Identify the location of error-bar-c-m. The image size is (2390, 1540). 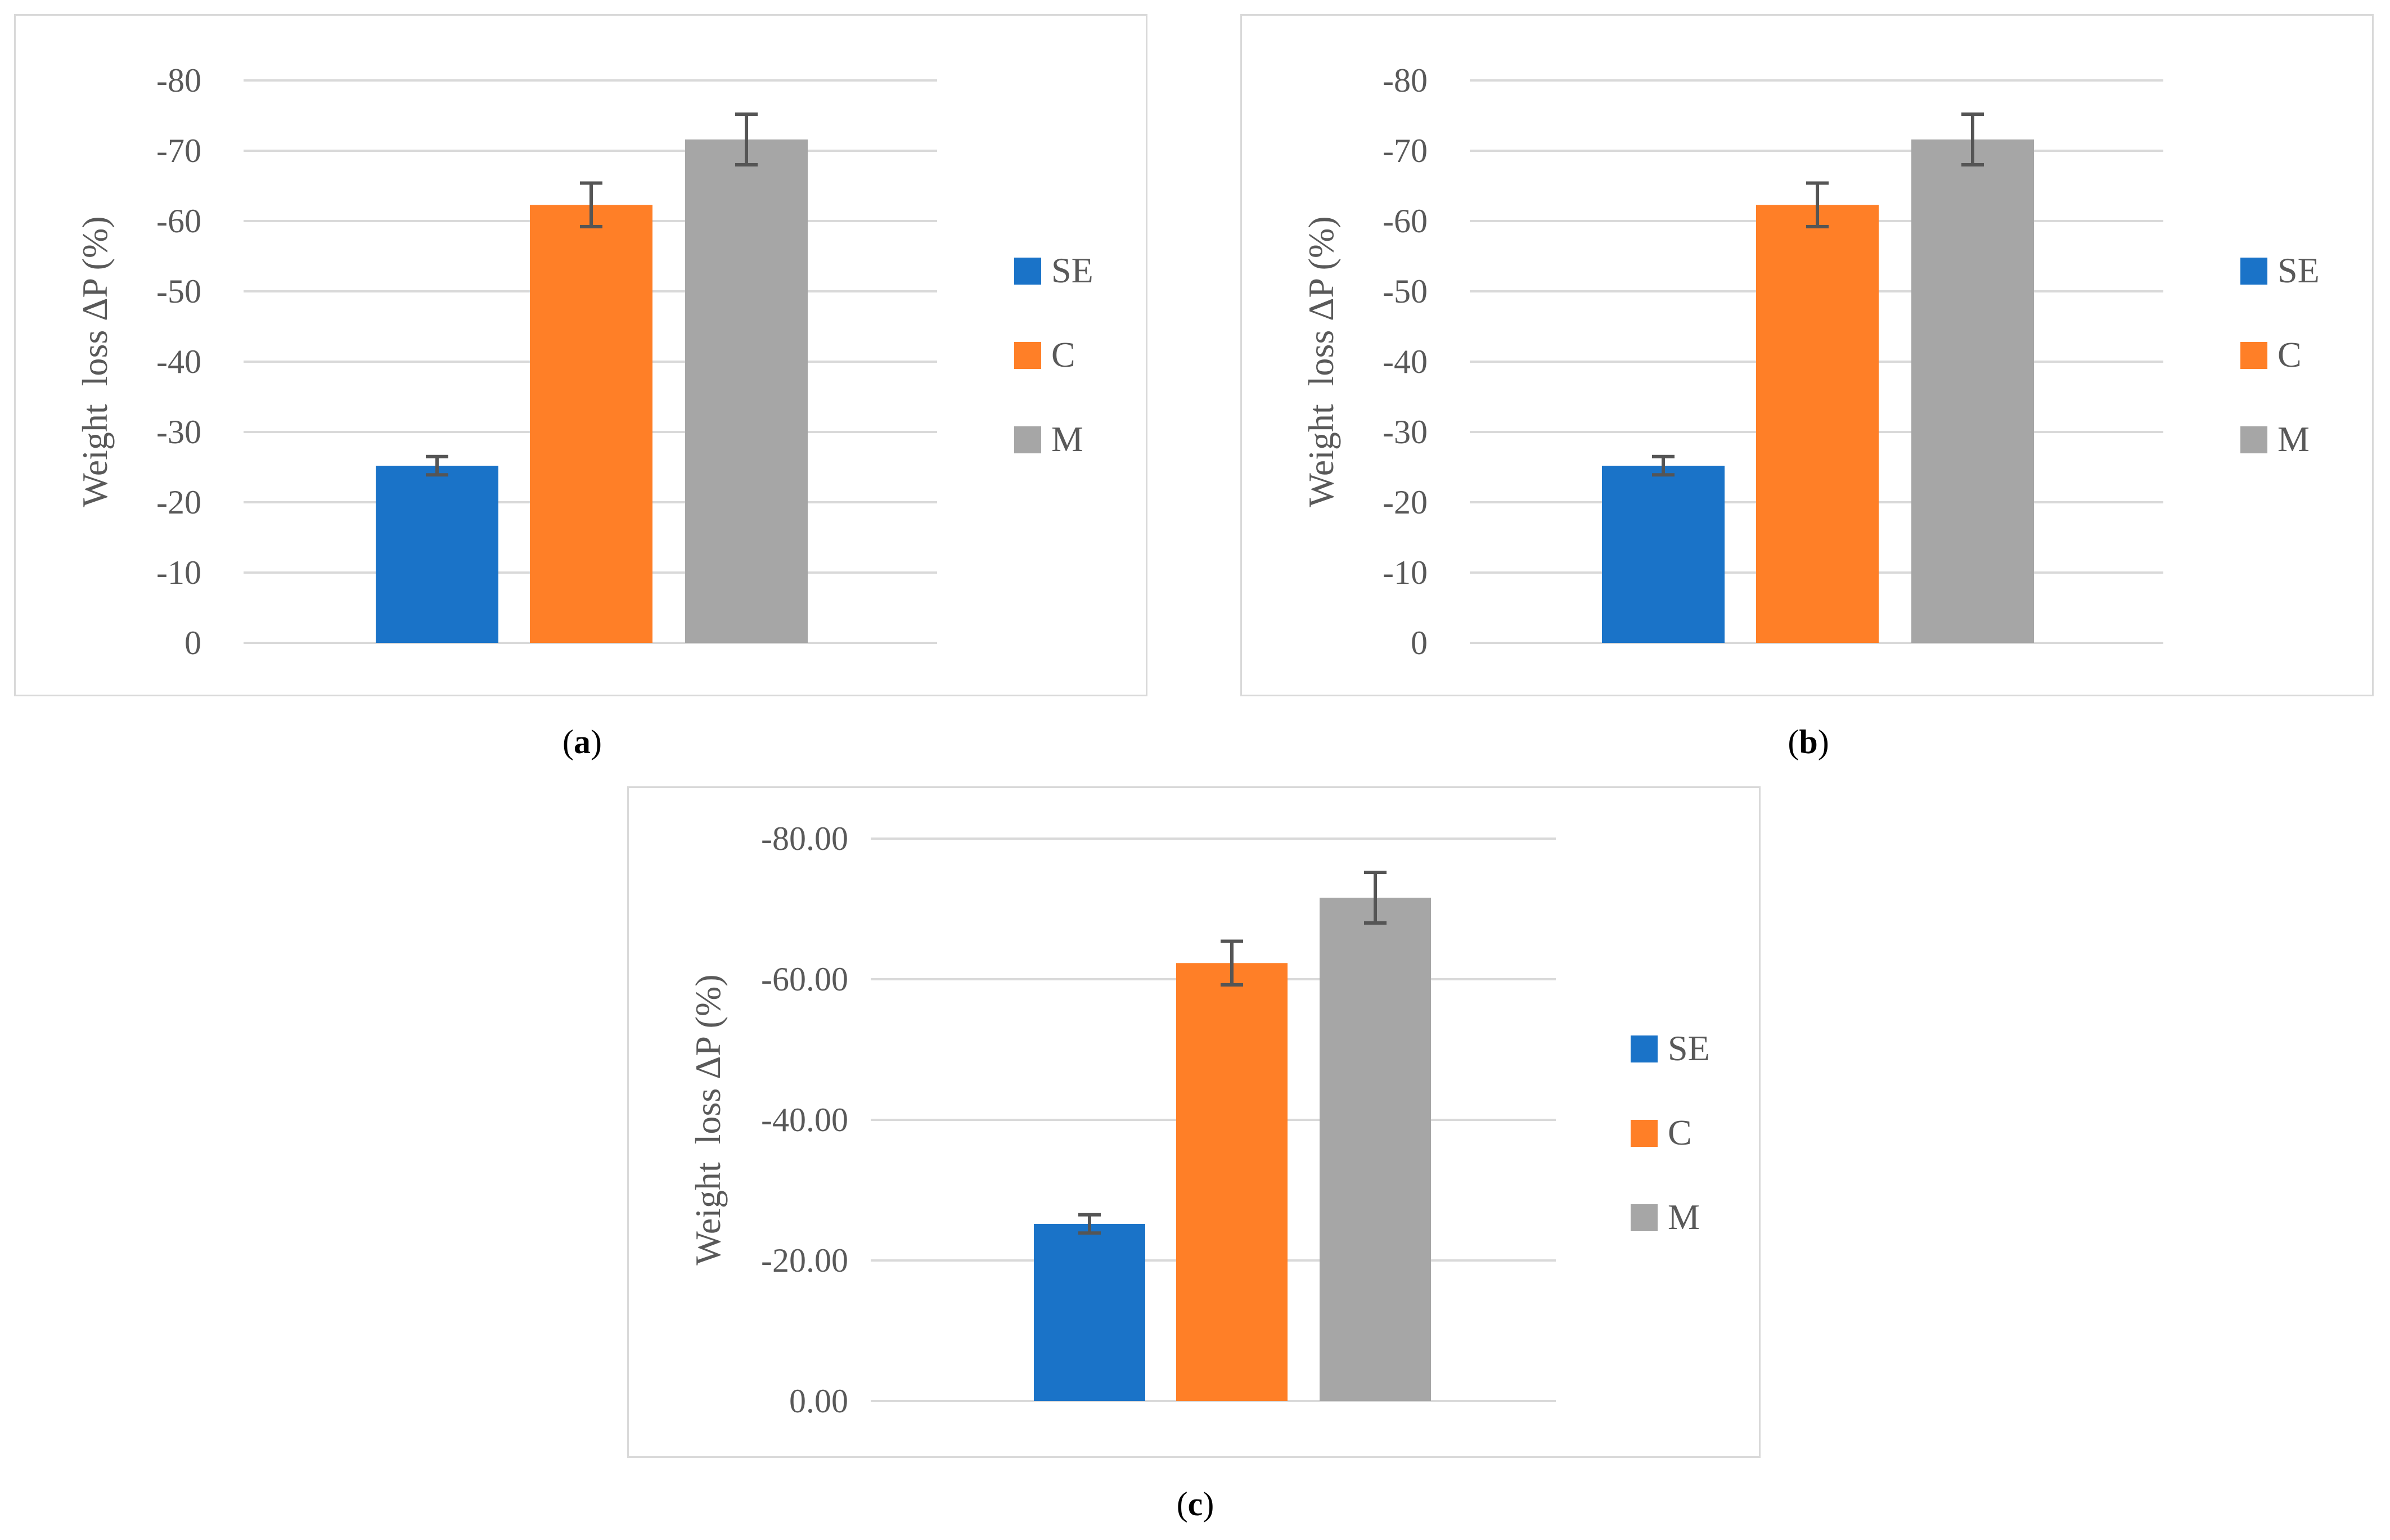
(1375, 898).